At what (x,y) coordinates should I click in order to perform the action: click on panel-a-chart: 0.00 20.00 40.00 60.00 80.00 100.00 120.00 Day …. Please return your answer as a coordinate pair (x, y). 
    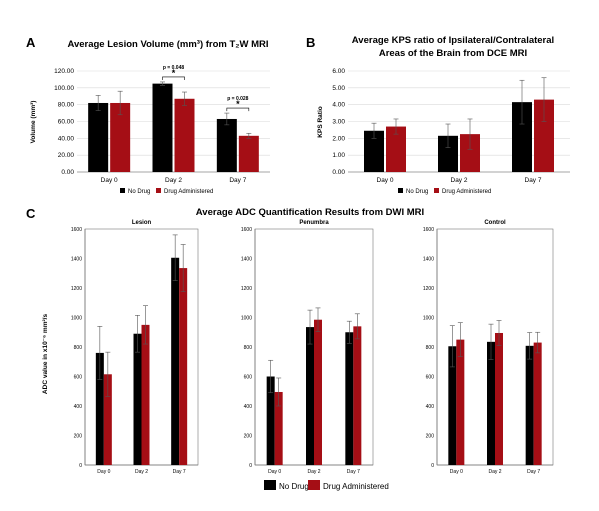
    Looking at the image, I should click on (162, 124).